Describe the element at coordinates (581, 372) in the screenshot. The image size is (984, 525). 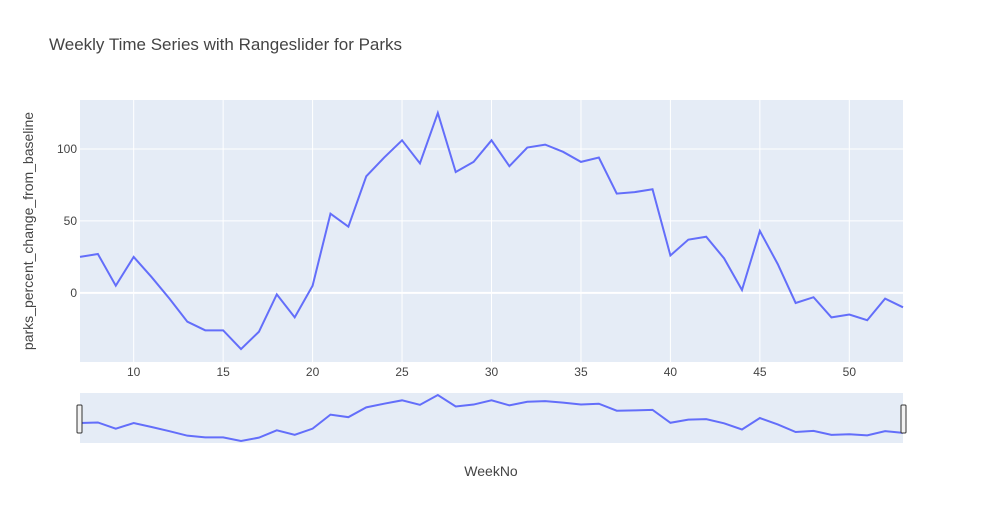
I see `x-tick-label: 35` at that location.